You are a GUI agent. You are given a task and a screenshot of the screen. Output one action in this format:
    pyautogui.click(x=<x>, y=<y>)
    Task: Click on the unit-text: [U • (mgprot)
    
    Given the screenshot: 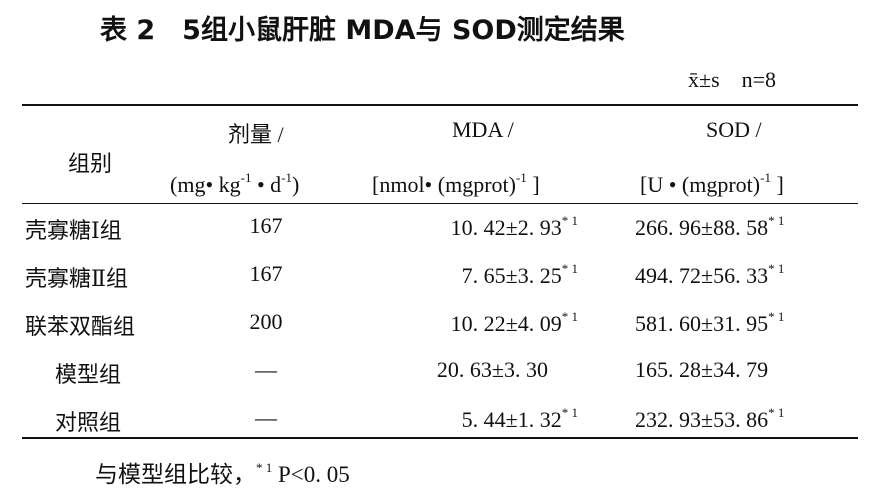 What is the action you would take?
    pyautogui.click(x=700, y=184)
    